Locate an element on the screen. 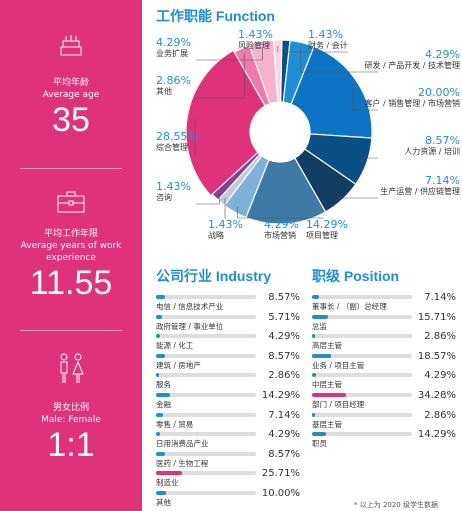 This screenshot has width=462, height=511. bar-label: 建筑 / 房地产 is located at coordinates (178, 365).